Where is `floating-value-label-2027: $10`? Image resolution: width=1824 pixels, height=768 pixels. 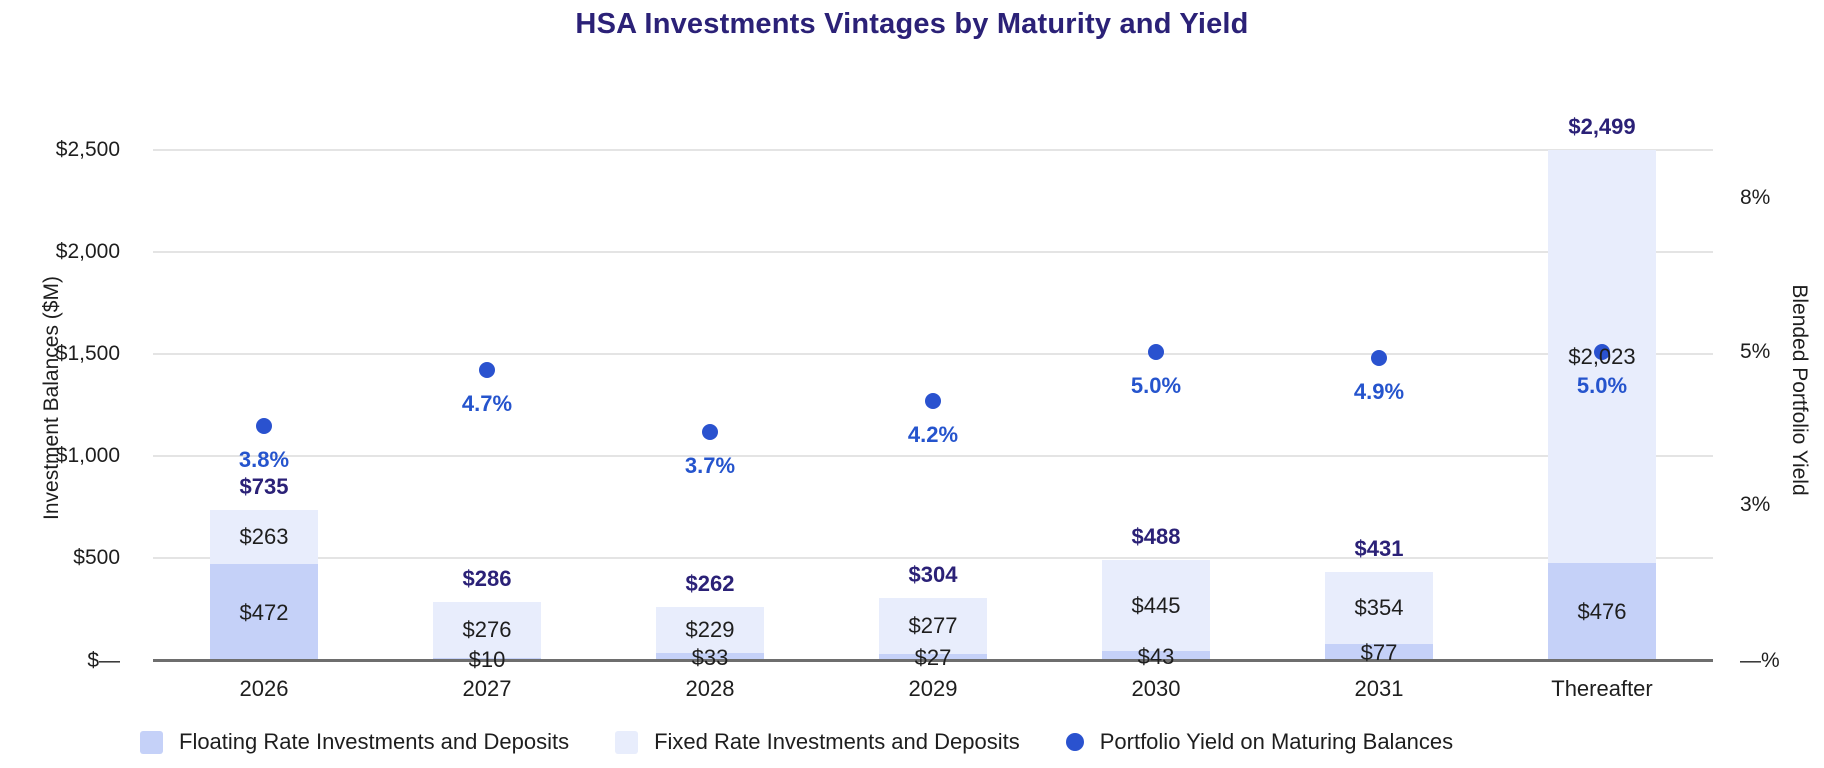
floating-value-label-2027: $10 is located at coordinates (487, 659).